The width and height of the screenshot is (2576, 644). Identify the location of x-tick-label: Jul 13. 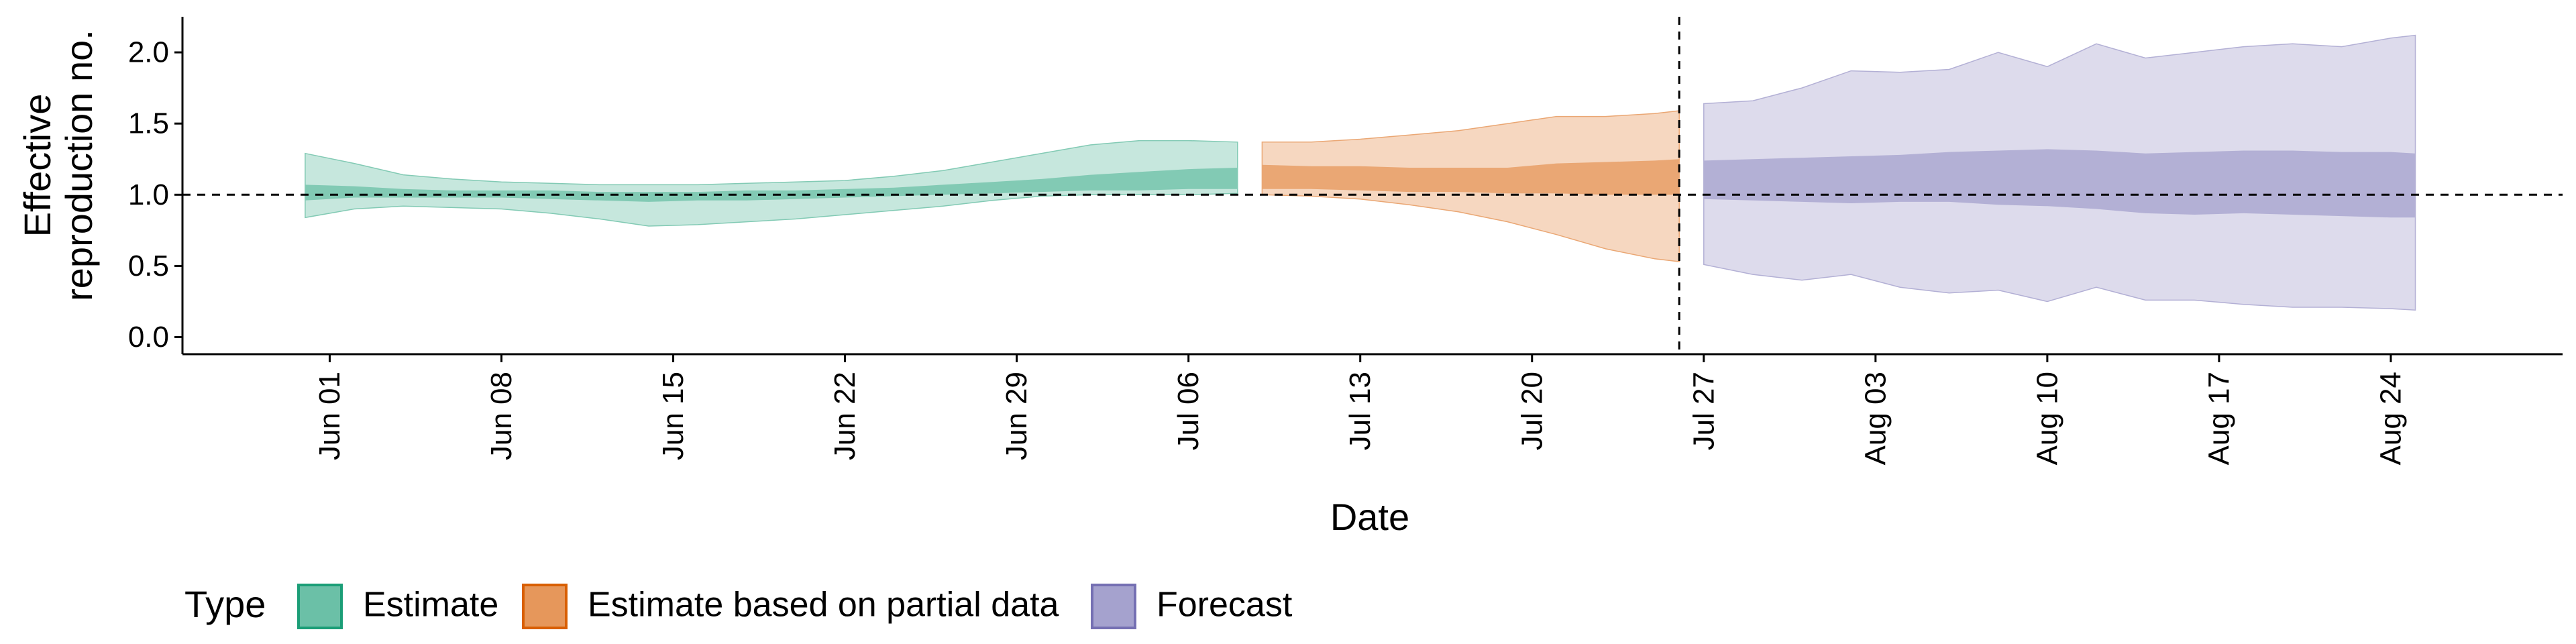
(1360, 411).